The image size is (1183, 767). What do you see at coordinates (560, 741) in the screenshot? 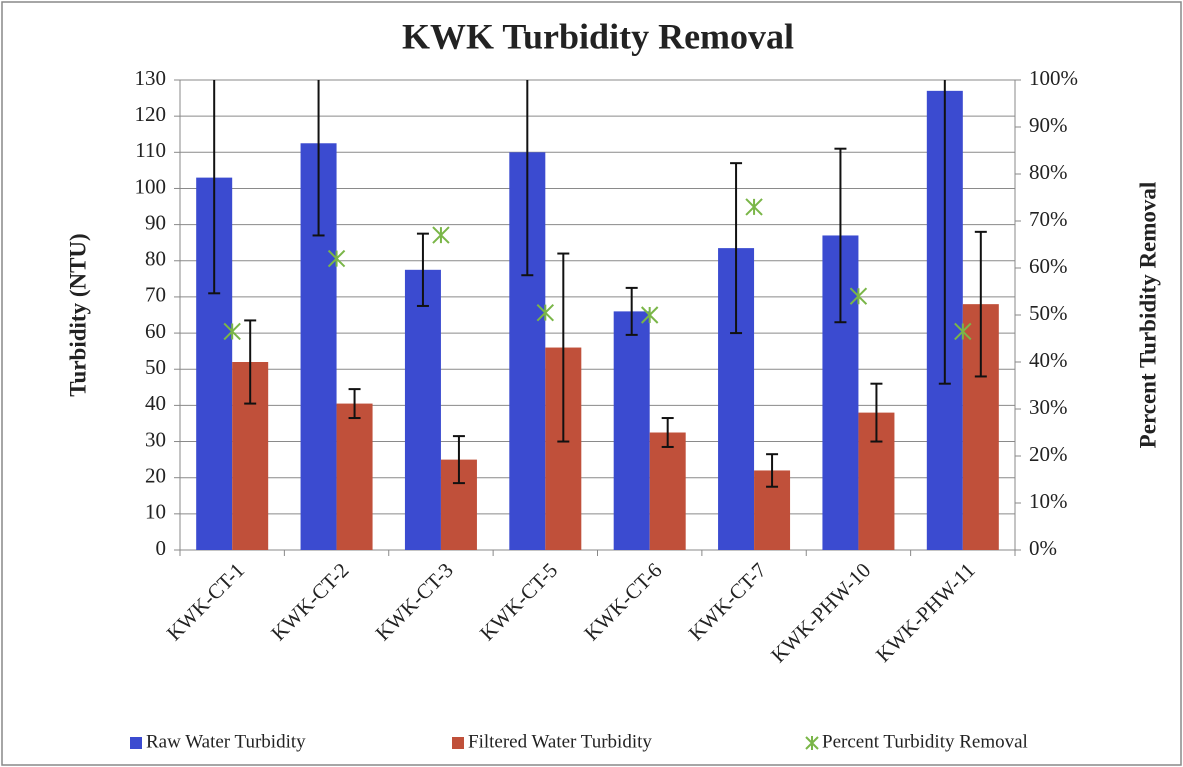
I see `legend-label: Filtered Water Turbidity` at bounding box center [560, 741].